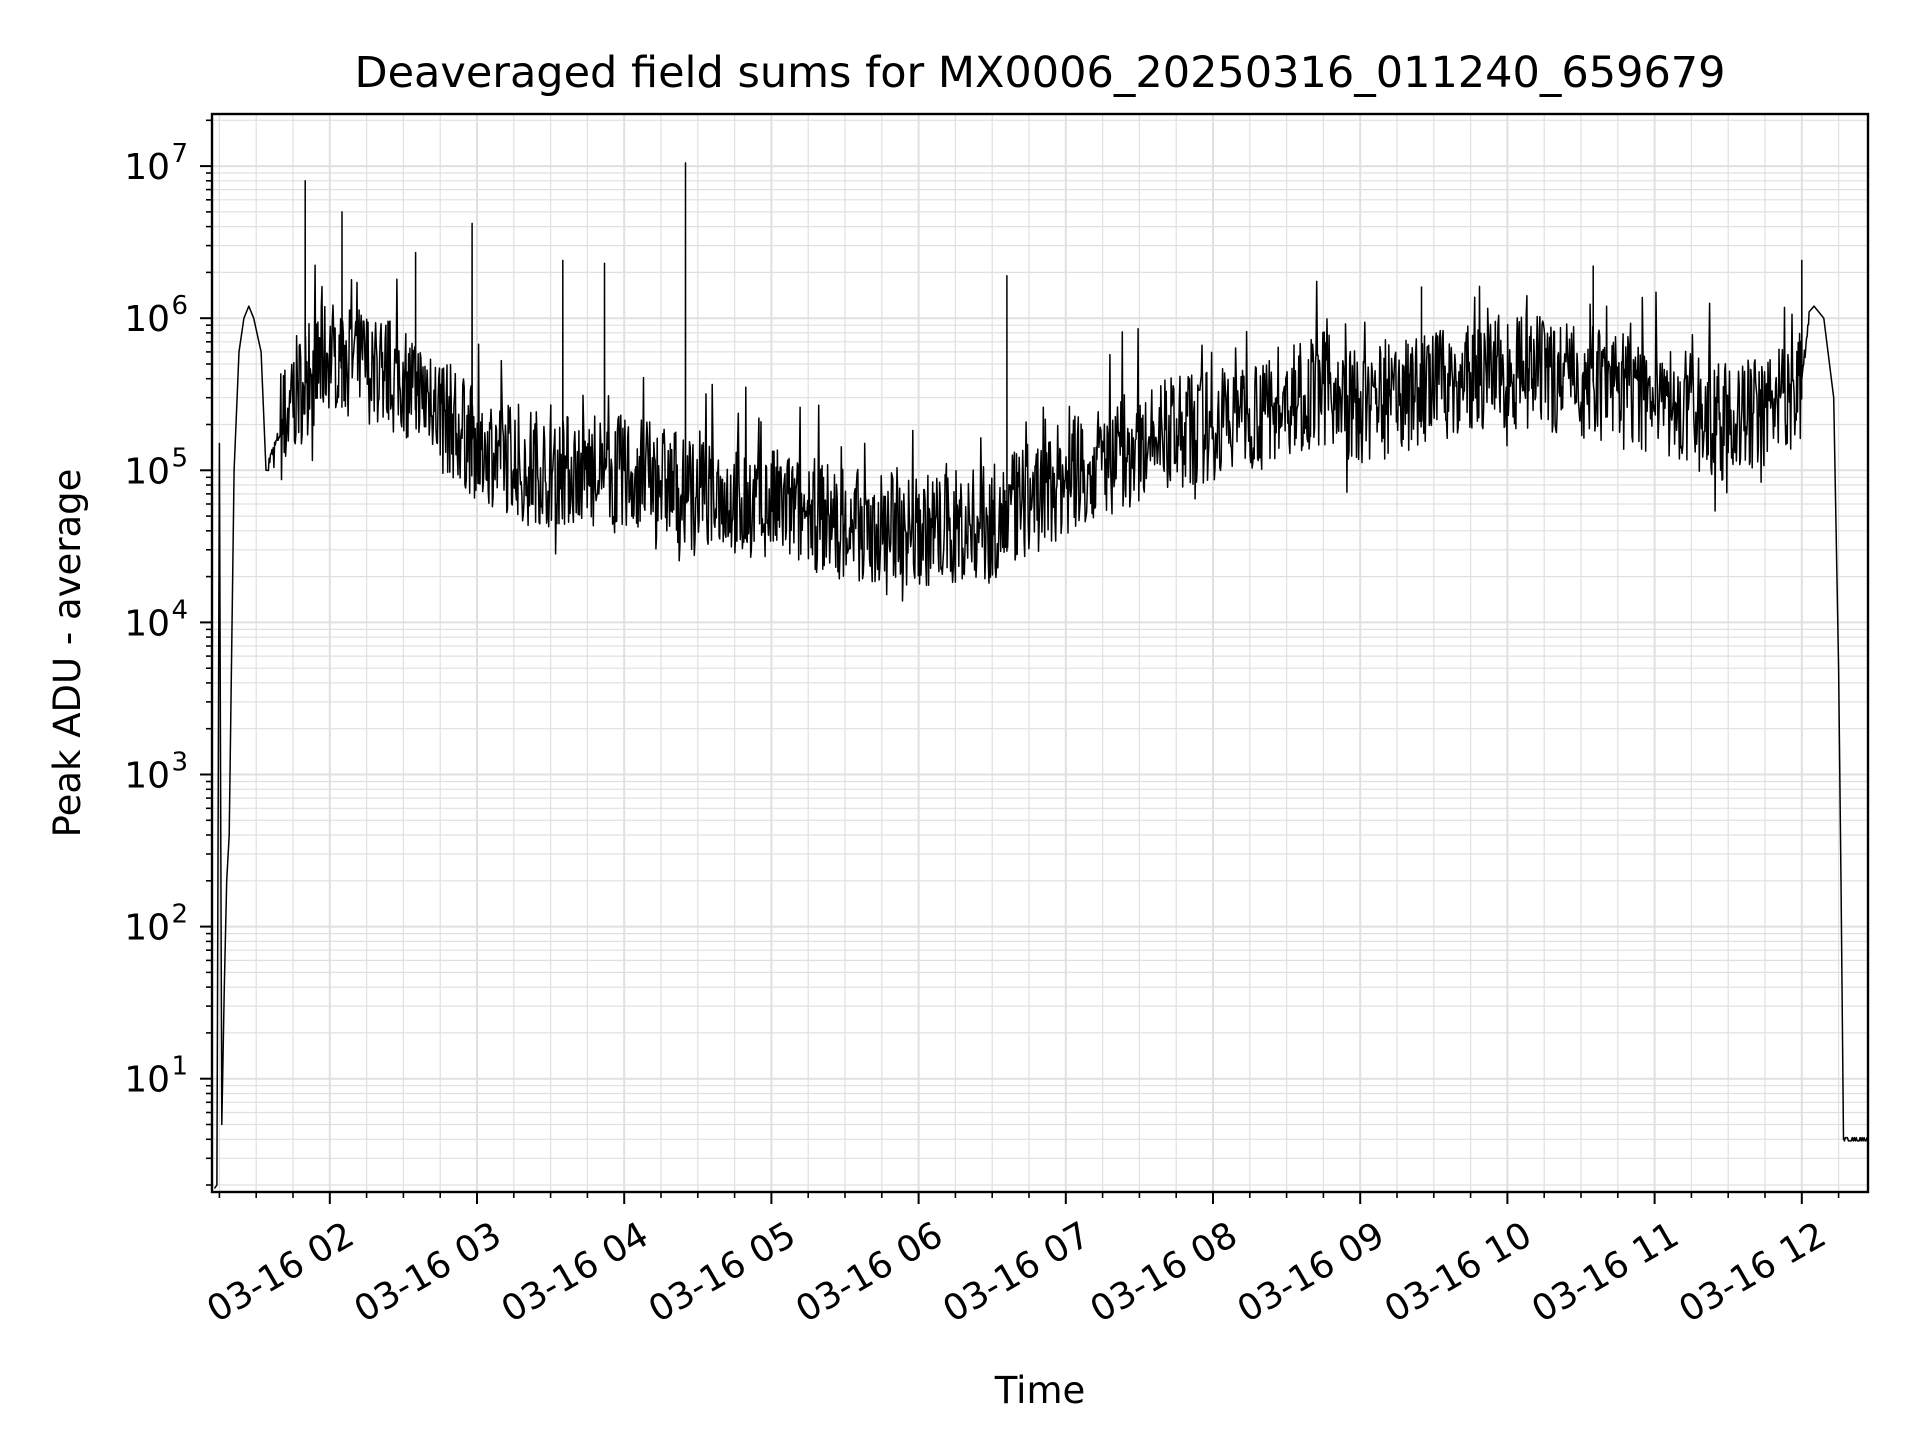 This screenshot has height=1440, width=1920. What do you see at coordinates (179, 915) in the screenshot?
I see `y-tick-exponent: 2` at bounding box center [179, 915].